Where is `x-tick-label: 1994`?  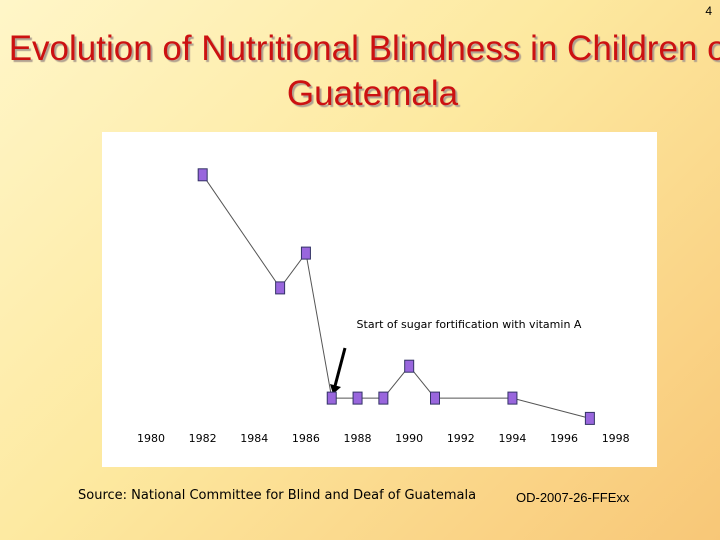
x-tick-label: 1994 is located at coordinates (512, 438).